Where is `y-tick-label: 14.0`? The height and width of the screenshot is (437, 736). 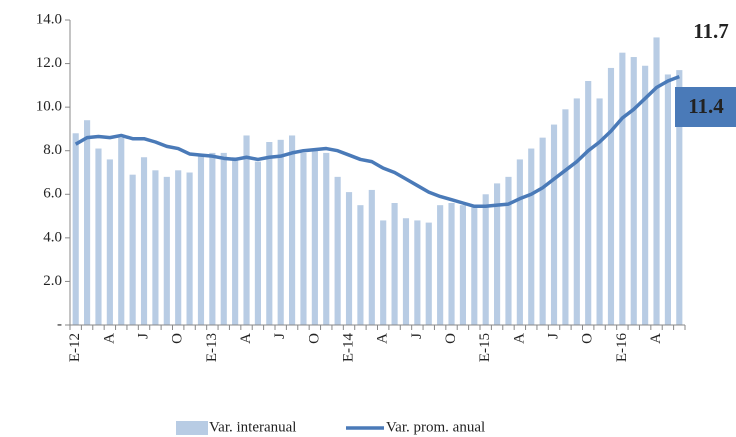
y-tick-label: 14.0 is located at coordinates (49, 19).